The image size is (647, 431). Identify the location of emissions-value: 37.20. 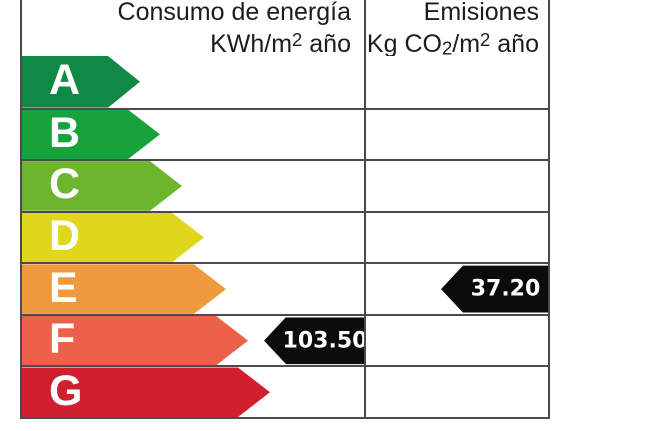
(505, 289).